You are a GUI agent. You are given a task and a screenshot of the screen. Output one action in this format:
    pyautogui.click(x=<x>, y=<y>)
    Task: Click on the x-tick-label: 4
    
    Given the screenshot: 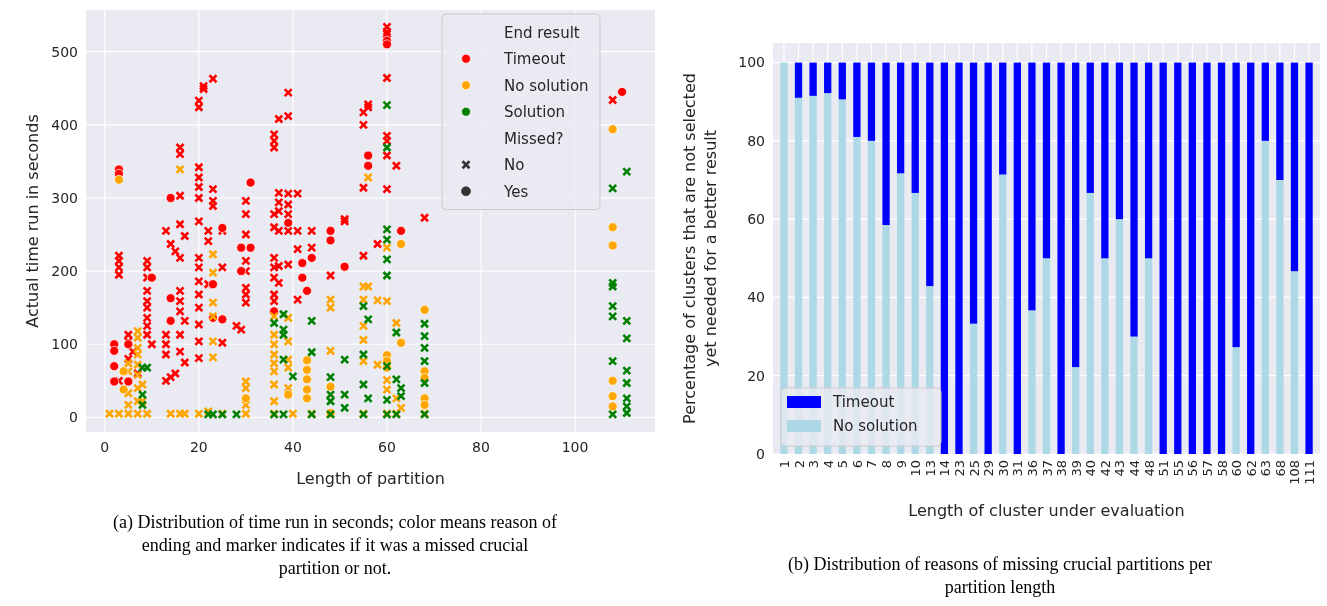 What is the action you would take?
    pyautogui.click(x=828, y=464)
    